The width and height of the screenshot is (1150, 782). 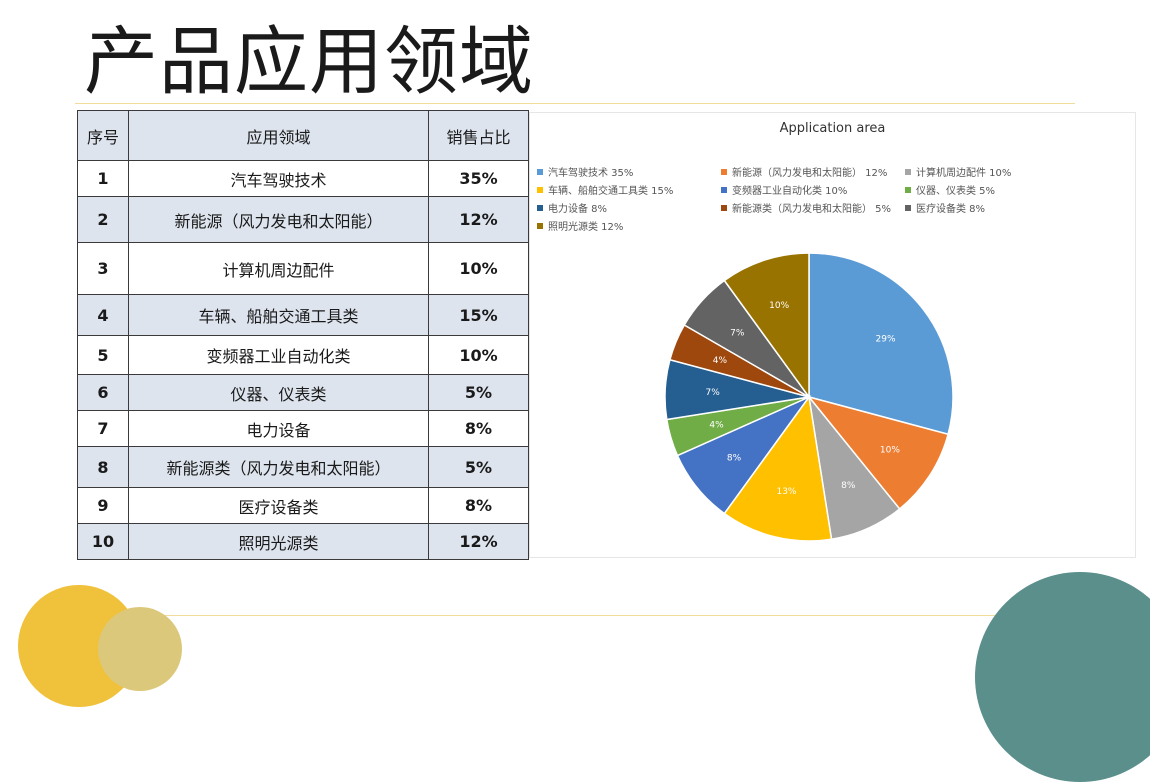 I want to click on header-no: 序号, so click(x=103, y=135).